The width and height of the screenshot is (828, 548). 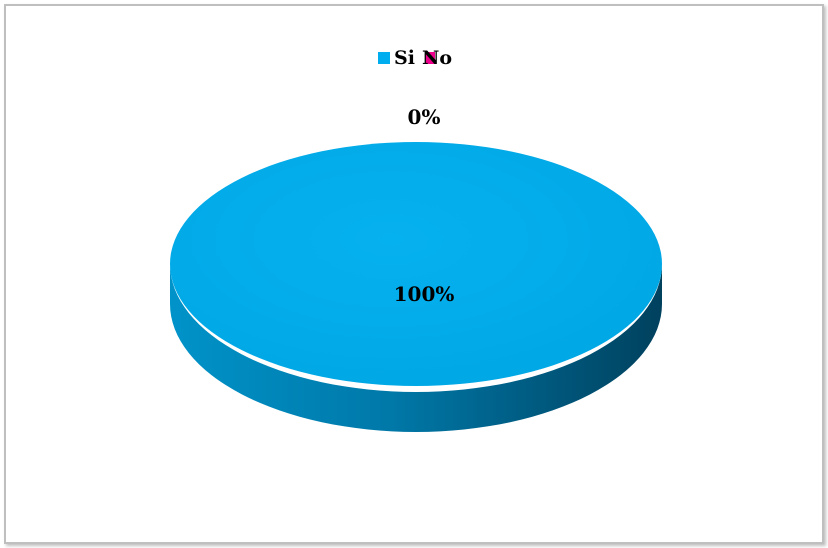 What do you see at coordinates (384, 58) in the screenshot?
I see `legend-swatch-si` at bounding box center [384, 58].